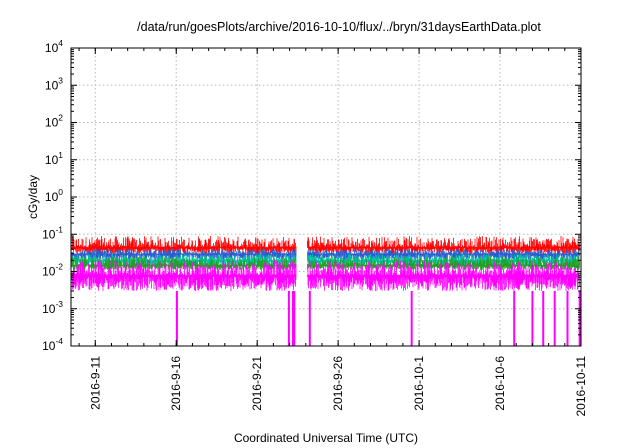  I want to click on y-tick-label: 10⁻⁴, so click(52, 344).